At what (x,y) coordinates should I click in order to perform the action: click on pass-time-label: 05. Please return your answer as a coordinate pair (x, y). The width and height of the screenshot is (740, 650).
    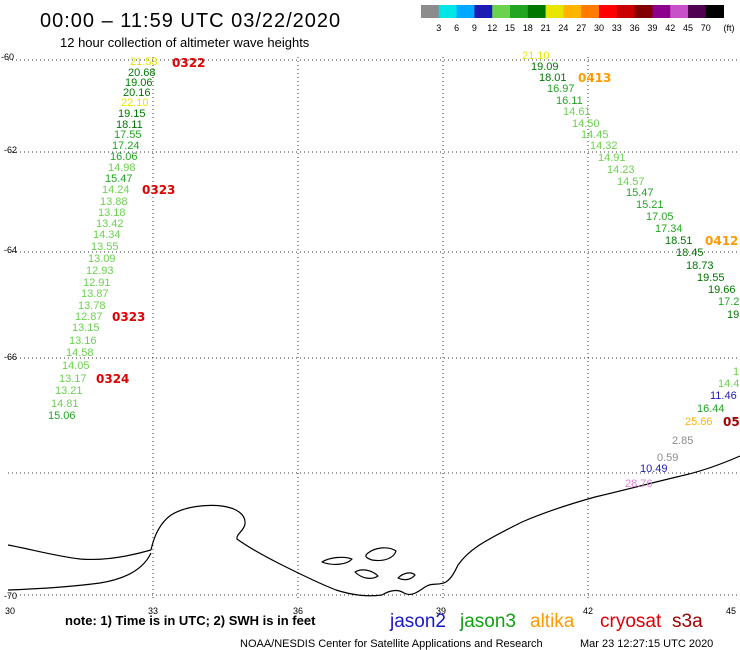
    Looking at the image, I should click on (731, 422).